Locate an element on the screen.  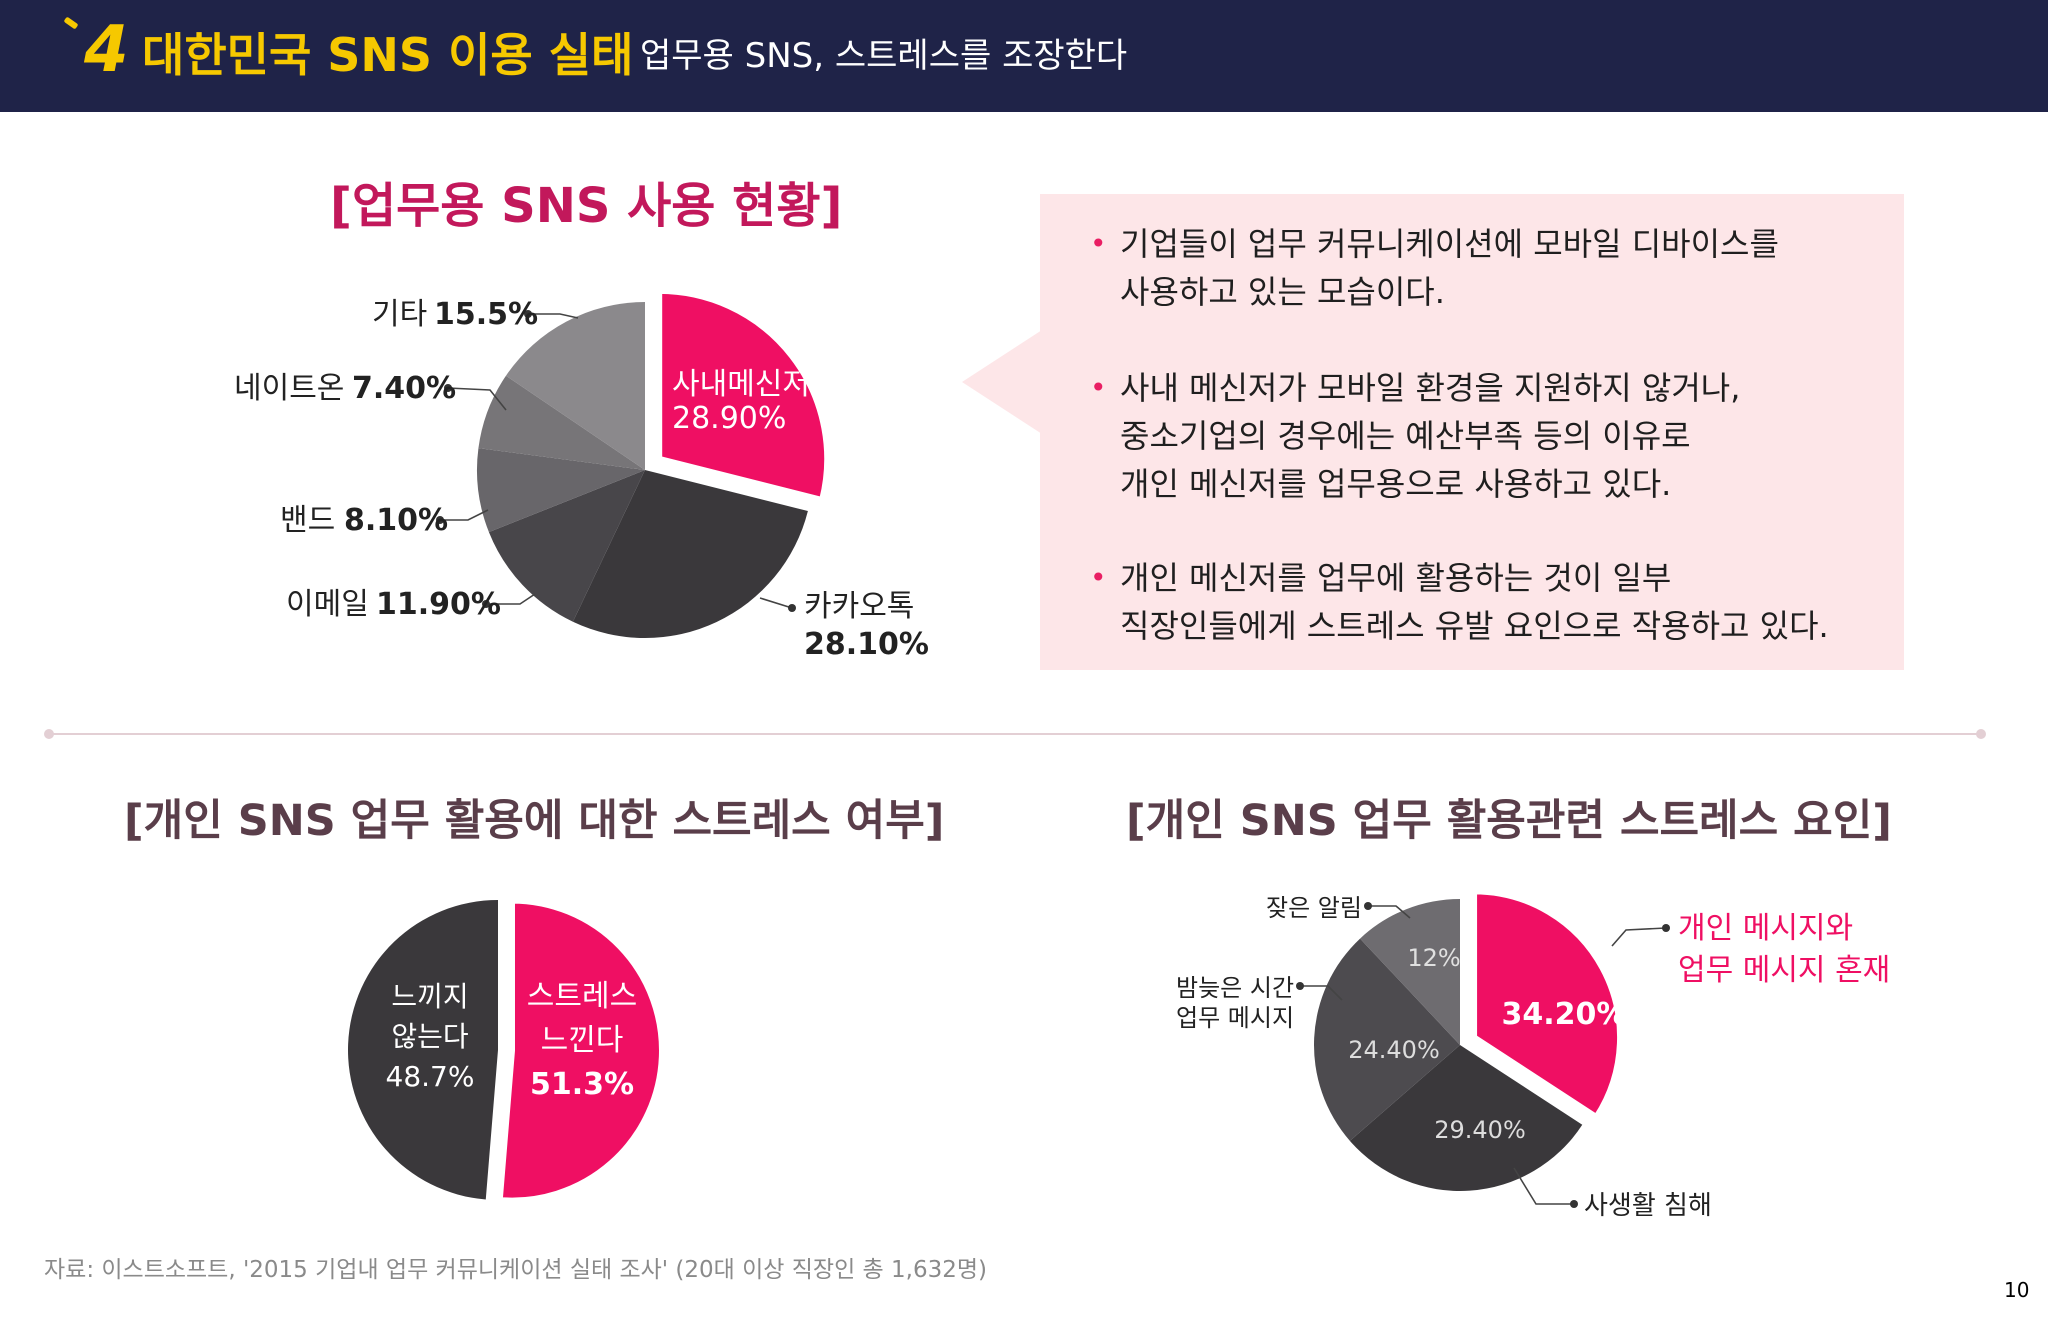
bullet-line: 개인 메신저를 업무에 활용하는 것이 일부 is located at coordinates (1396, 578).